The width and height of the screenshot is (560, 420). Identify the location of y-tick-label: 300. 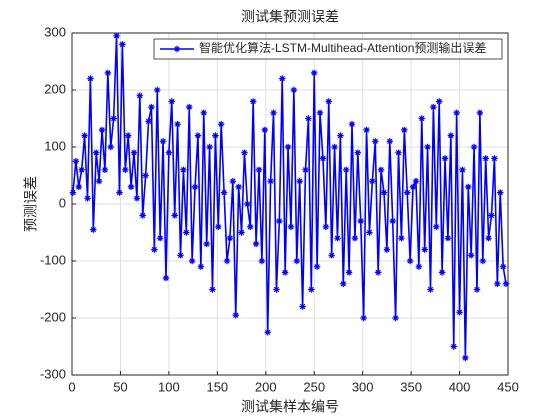
(55, 31).